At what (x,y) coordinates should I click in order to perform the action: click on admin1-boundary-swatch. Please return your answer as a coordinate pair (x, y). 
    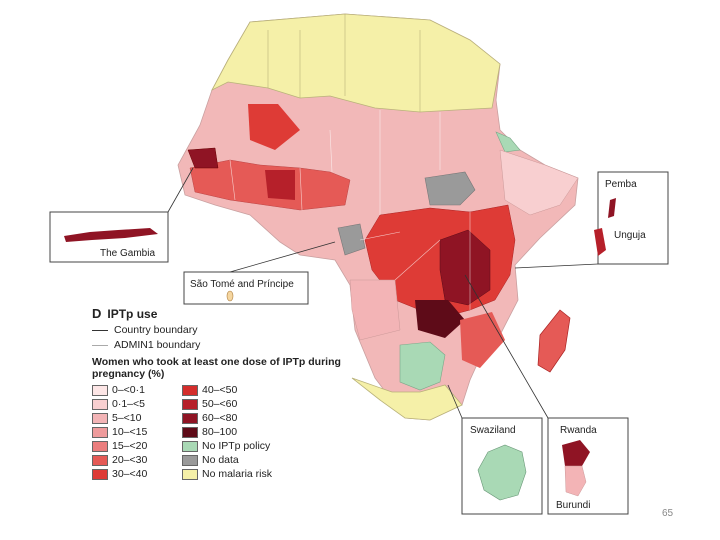
    Looking at the image, I should click on (100, 345).